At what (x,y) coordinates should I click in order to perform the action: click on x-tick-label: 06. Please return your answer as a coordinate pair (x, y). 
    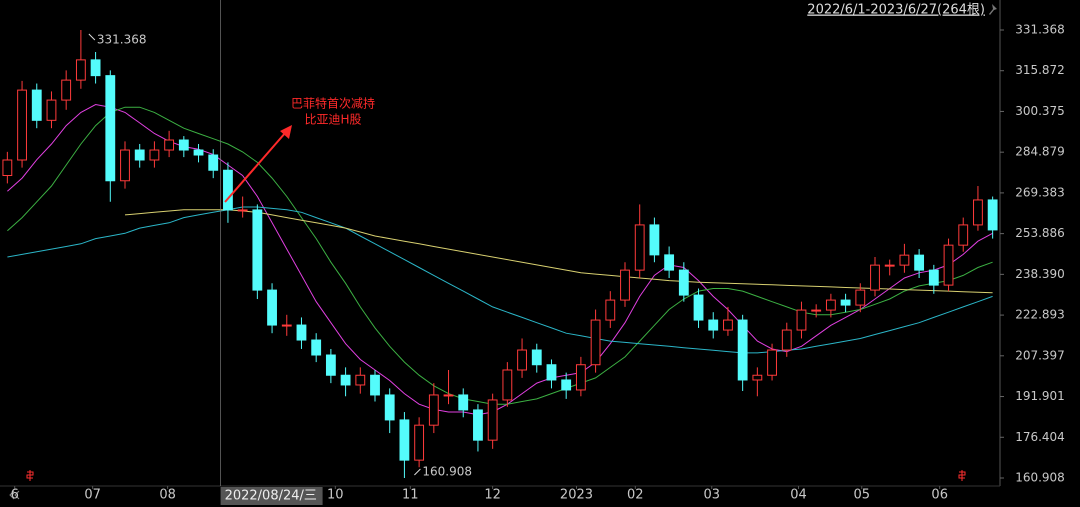
    Looking at the image, I should click on (939, 495).